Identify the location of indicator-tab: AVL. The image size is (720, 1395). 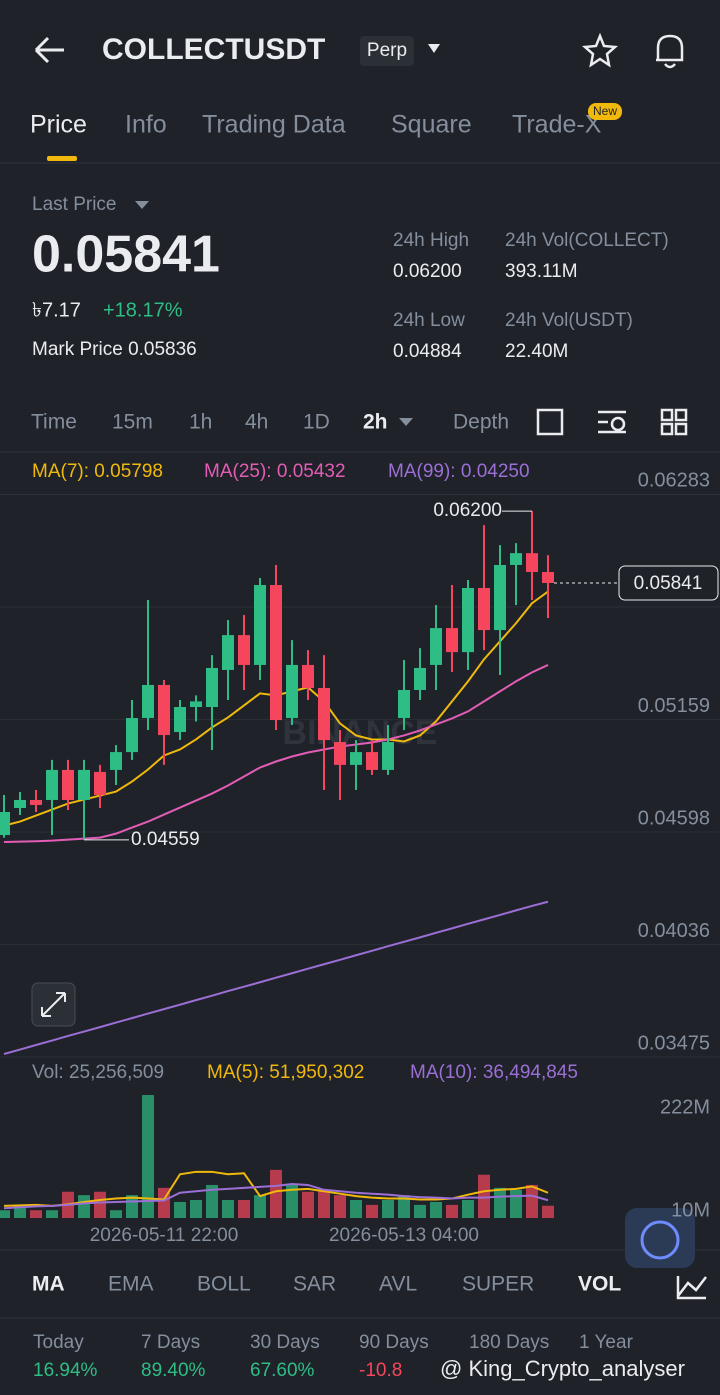
(398, 1284).